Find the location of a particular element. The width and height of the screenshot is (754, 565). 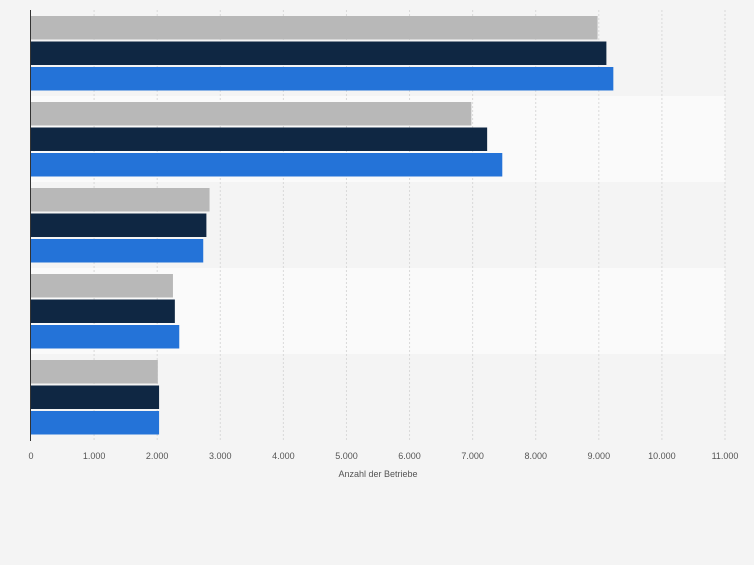

x-tick-label: 9.000 is located at coordinates (599, 456).